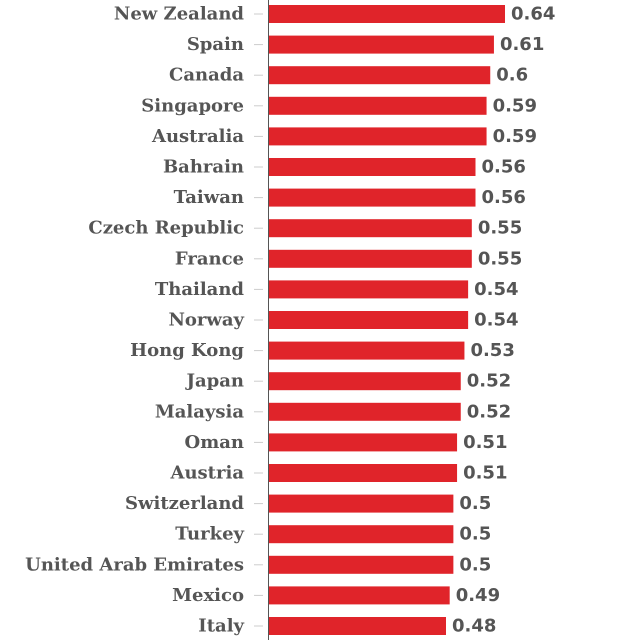 Image resolution: width=630 pixels, height=640 pixels. I want to click on value-label: 0.61, so click(522, 44).